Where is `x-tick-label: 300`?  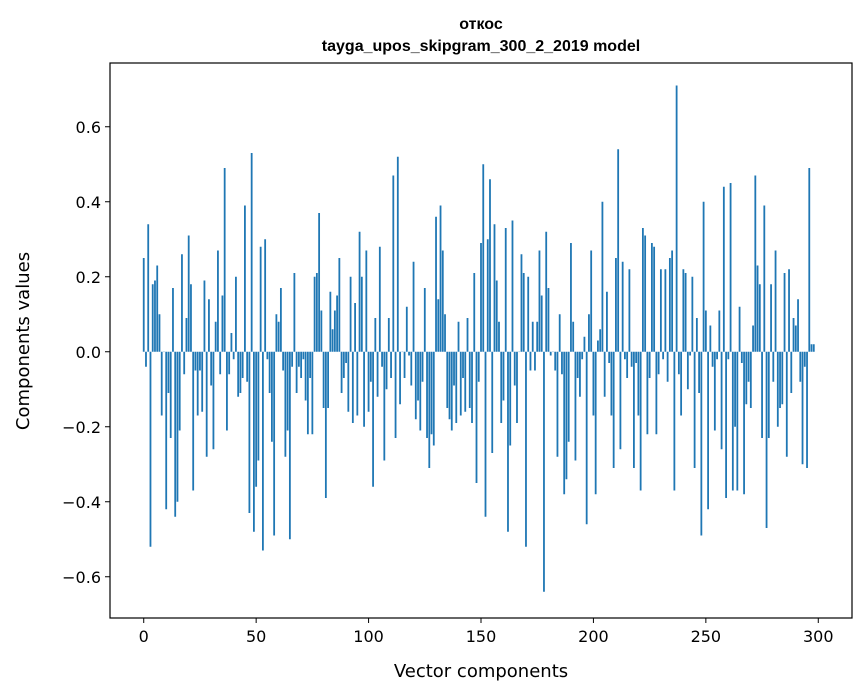
x-tick-label: 300 is located at coordinates (818, 636).